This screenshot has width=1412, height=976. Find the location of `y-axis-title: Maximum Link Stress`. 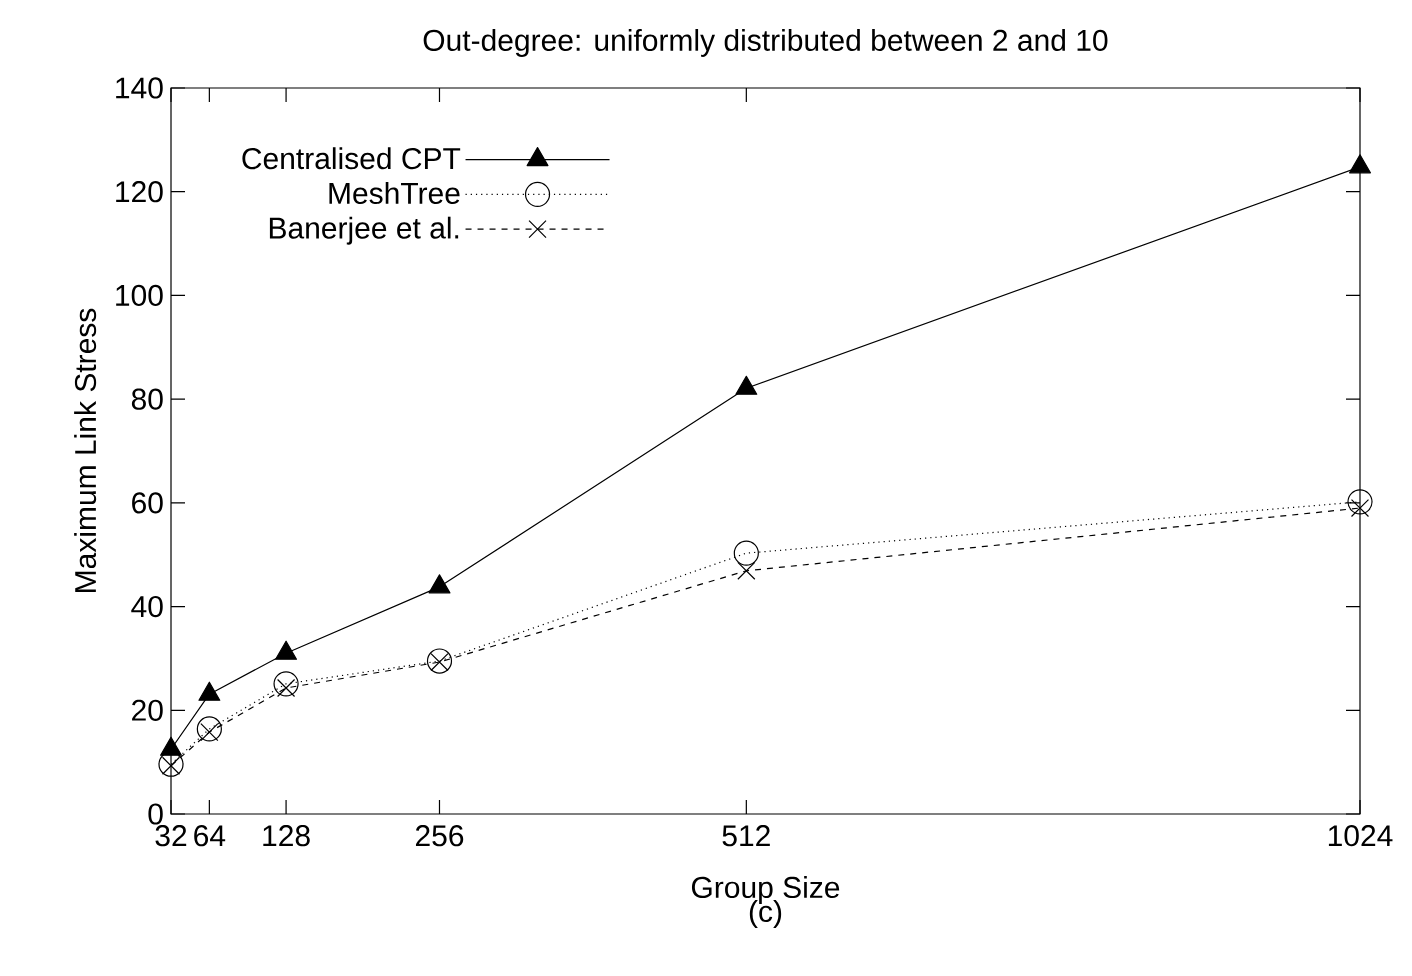

y-axis-title: Maximum Link Stress is located at coordinates (85, 450).